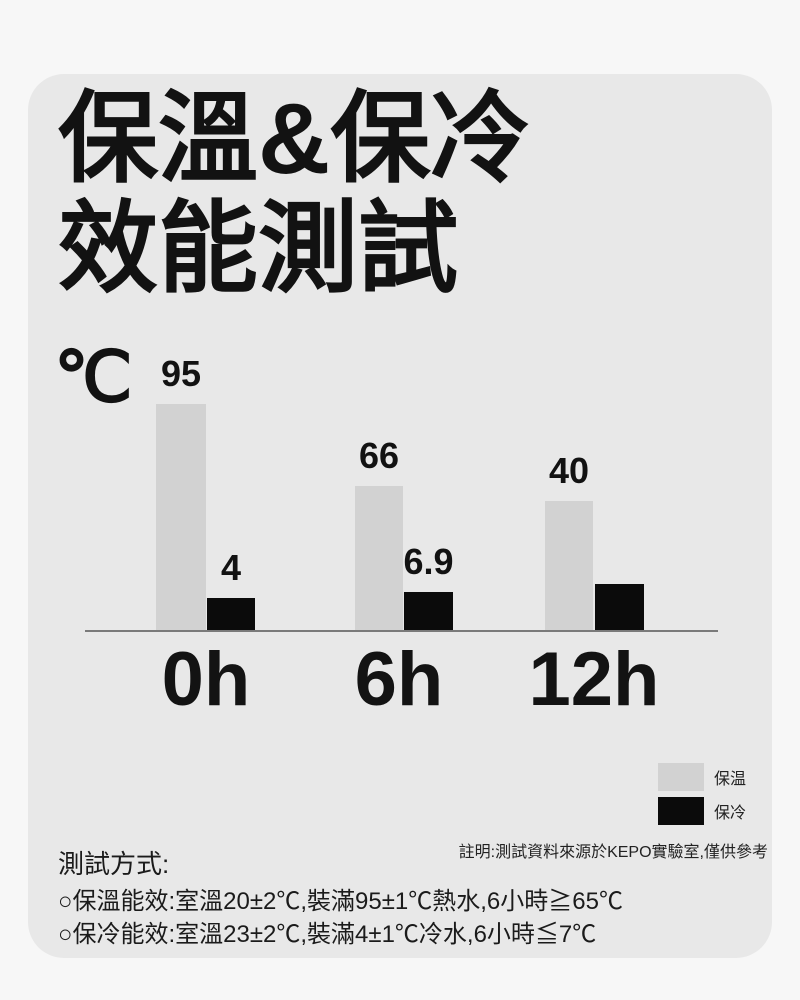 The image size is (800, 1000). Describe the element at coordinates (294, 139) in the screenshot. I see `page-title-line1: 保溫&保冷` at that location.